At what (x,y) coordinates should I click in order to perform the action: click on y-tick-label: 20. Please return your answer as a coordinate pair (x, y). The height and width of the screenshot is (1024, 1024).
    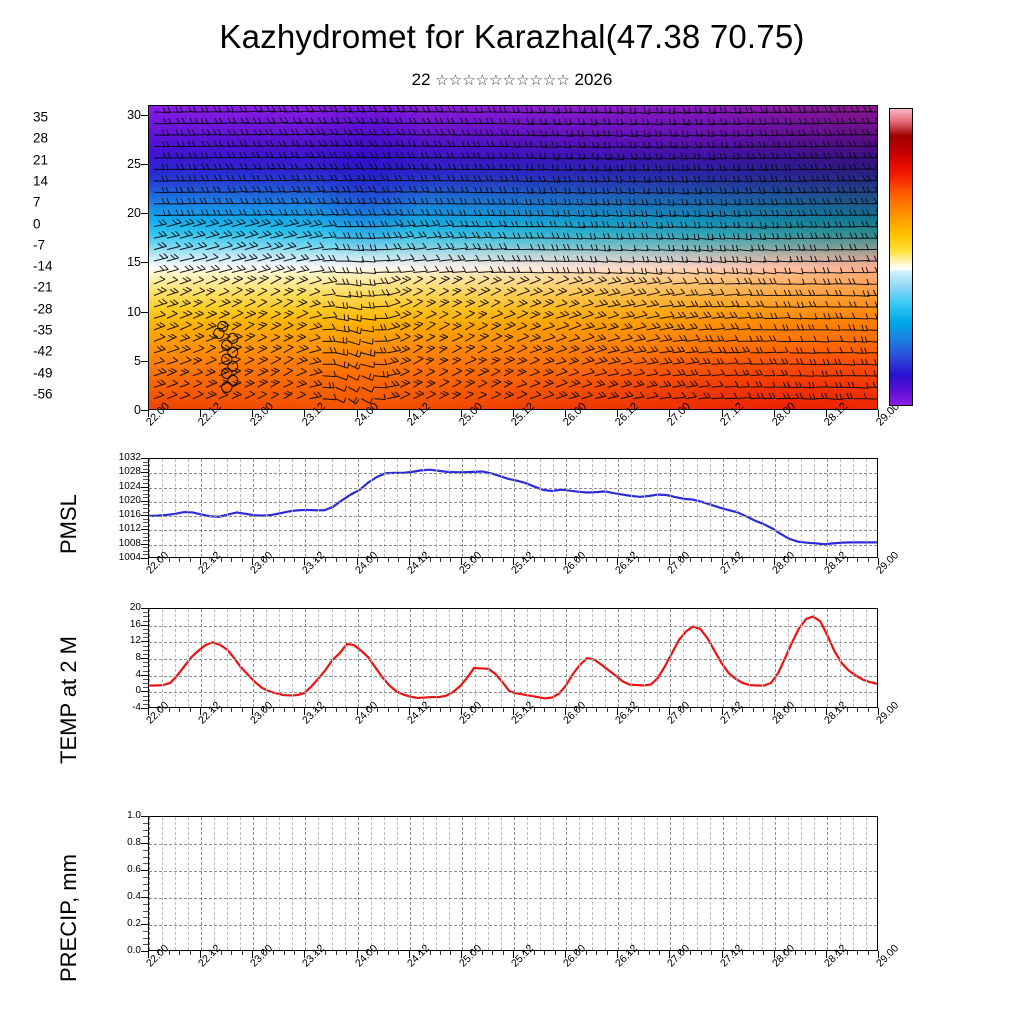
    Looking at the image, I should click on (134, 213).